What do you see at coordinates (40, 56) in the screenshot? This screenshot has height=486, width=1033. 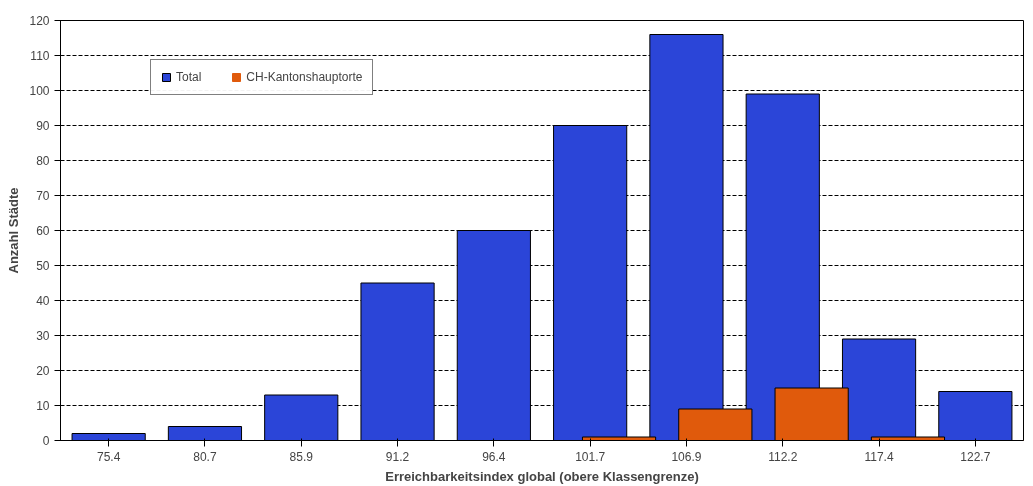 I see `y-tick-label: 110` at bounding box center [40, 56].